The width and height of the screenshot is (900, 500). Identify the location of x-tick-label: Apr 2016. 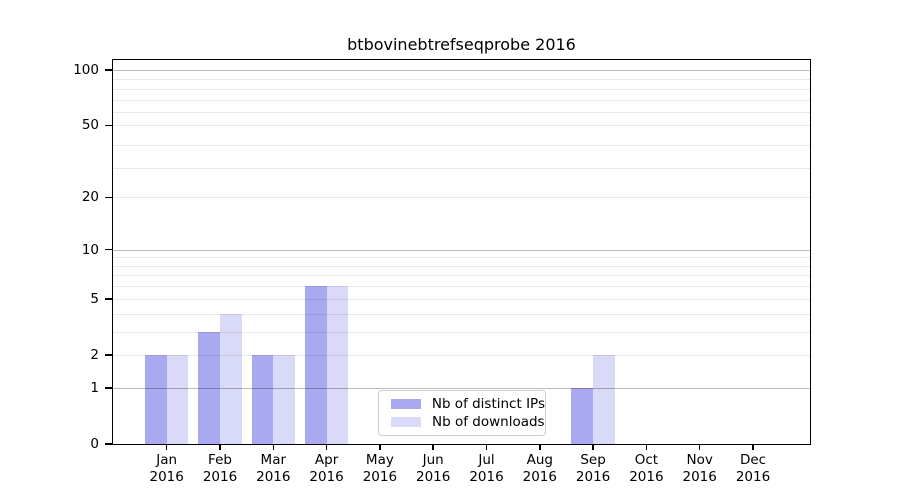
(327, 469).